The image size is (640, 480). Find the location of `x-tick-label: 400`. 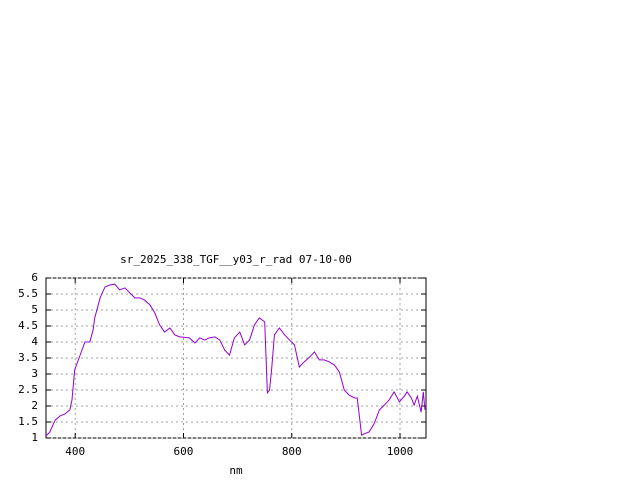

x-tick-label: 400 is located at coordinates (75, 451).